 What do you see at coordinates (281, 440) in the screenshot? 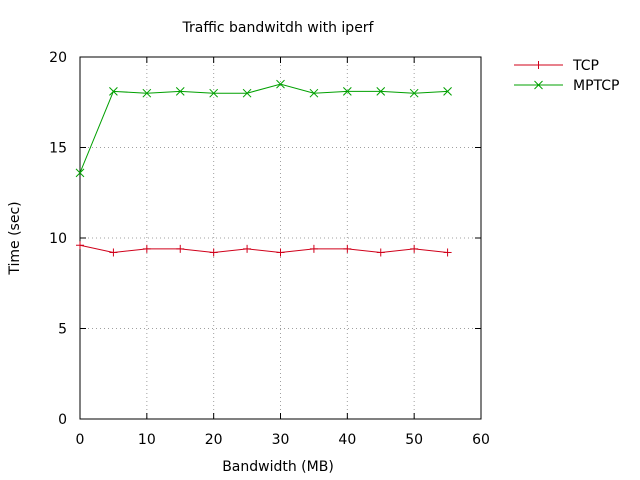
I see `x-tick-label: 30` at bounding box center [281, 440].